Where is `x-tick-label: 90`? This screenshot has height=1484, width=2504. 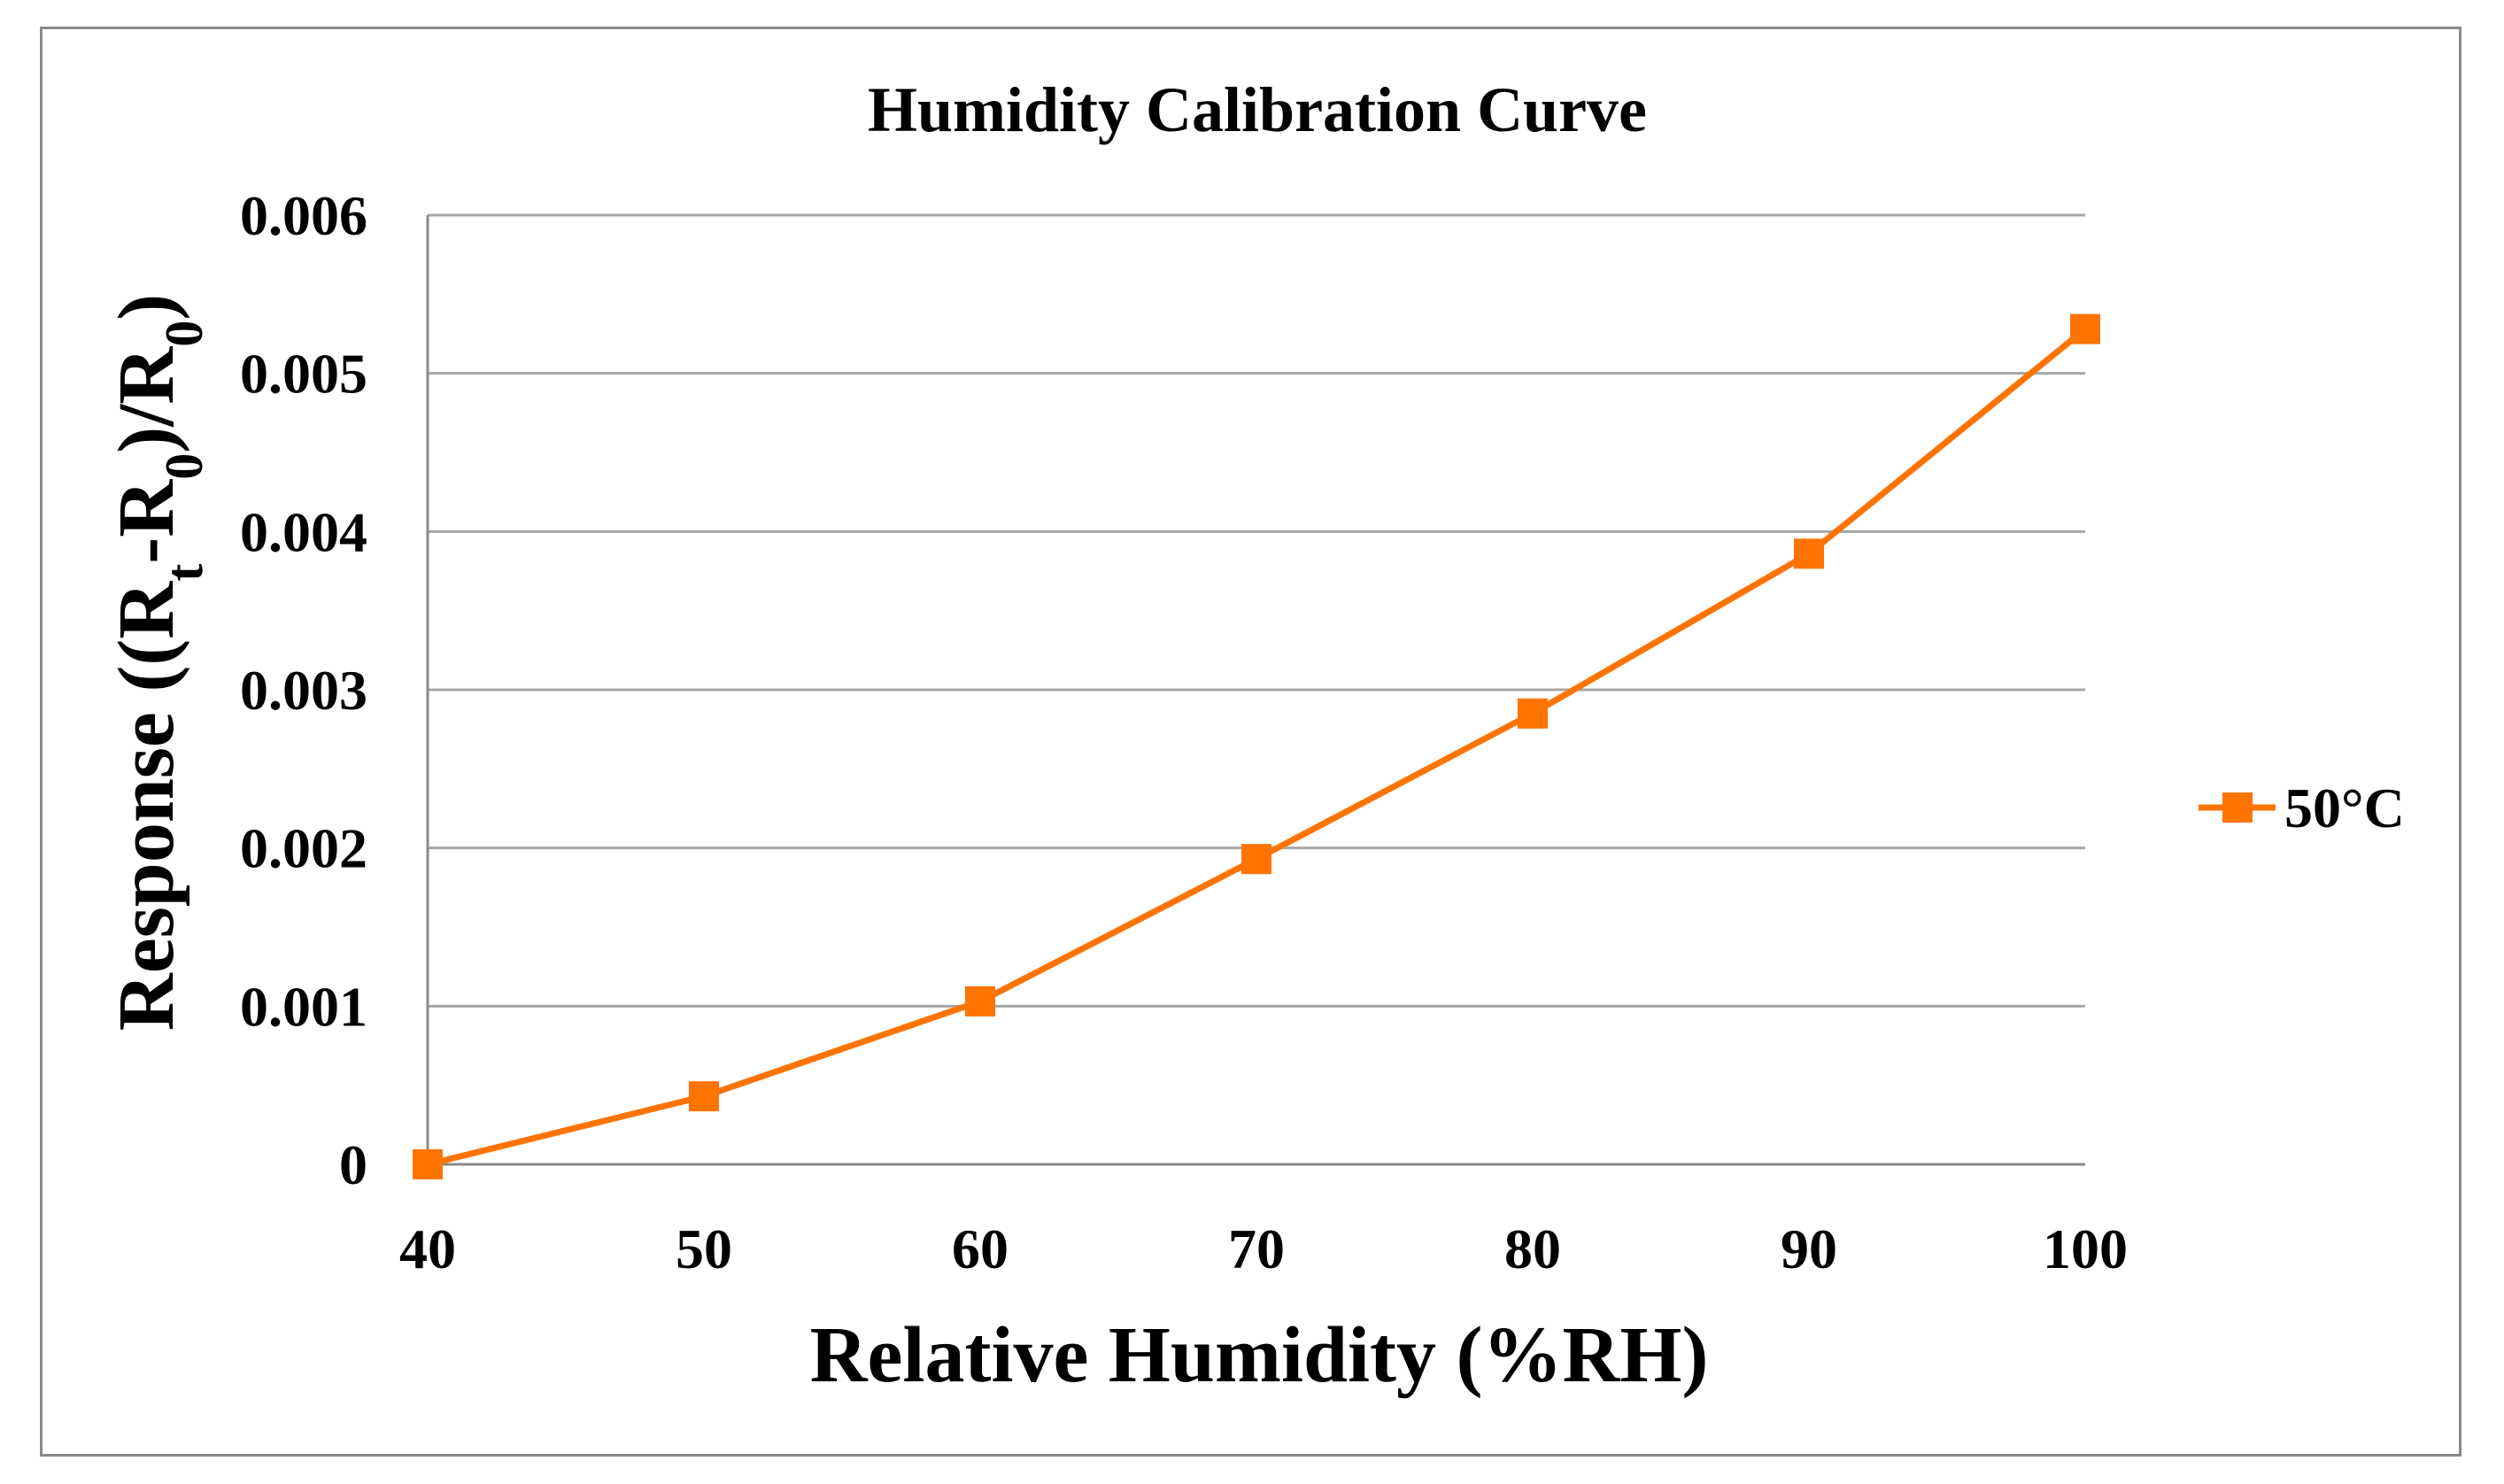 x-tick-label: 90 is located at coordinates (1809, 1248).